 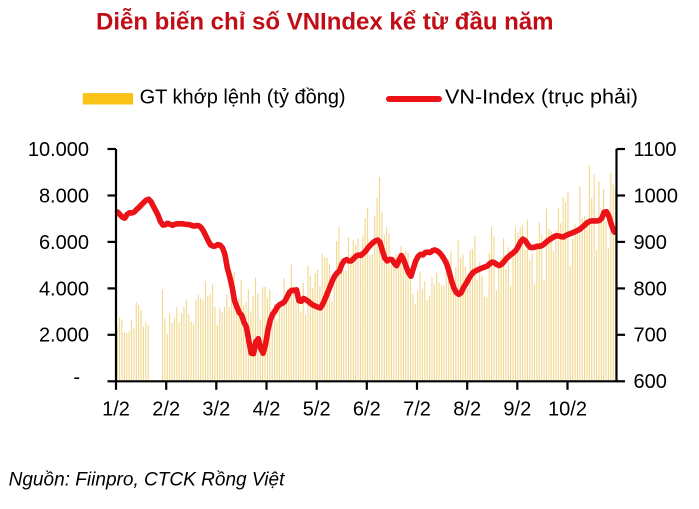 What do you see at coordinates (467, 410) in the screenshot?
I see `svg-text: 8/2` at bounding box center [467, 410].